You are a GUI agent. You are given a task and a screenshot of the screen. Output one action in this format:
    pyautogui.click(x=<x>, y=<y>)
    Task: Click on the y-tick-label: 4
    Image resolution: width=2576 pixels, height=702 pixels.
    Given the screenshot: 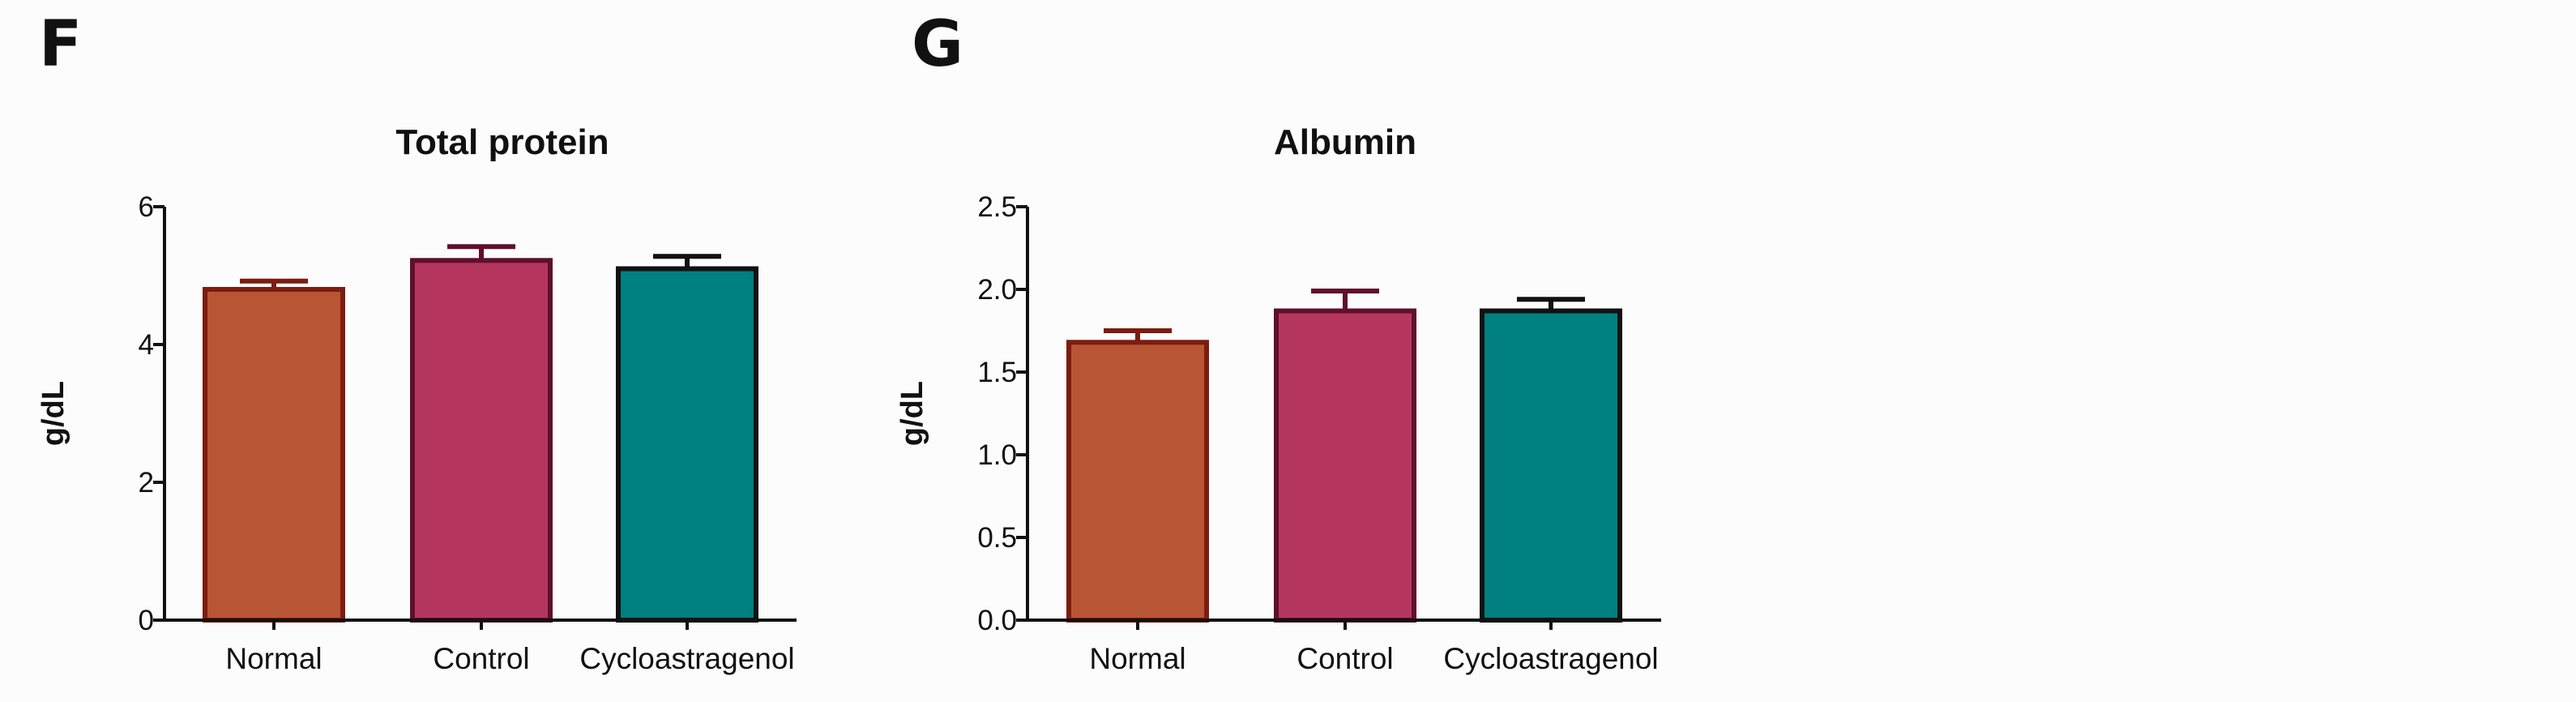 What is the action you would take?
    pyautogui.click(x=146, y=345)
    